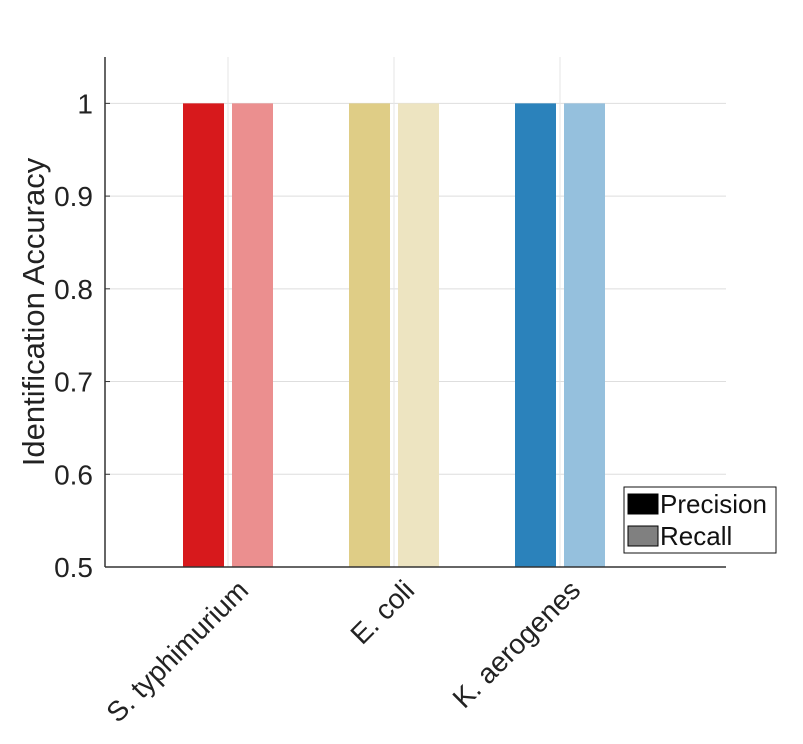  What do you see at coordinates (713, 504) in the screenshot?
I see `legend-label-precision: Precision` at bounding box center [713, 504].